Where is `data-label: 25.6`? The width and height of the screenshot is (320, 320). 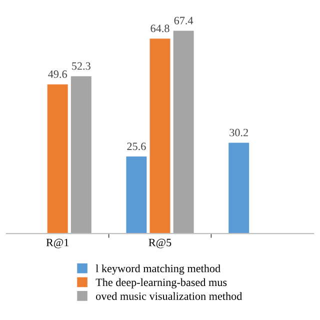 data-label: 25.6 is located at coordinates (136, 146).